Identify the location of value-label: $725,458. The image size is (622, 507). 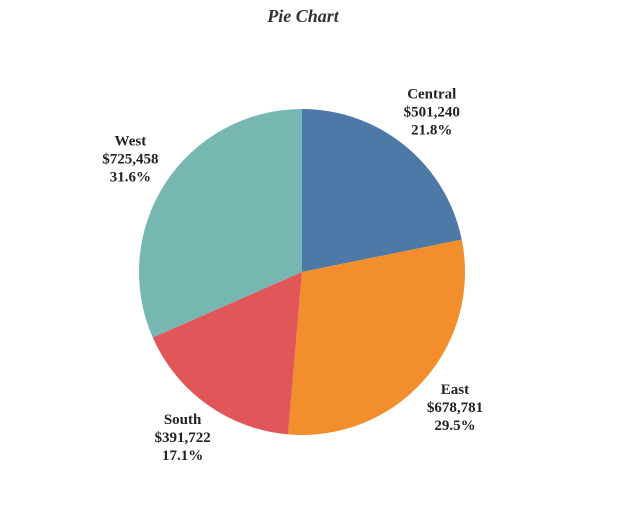
(130, 159).